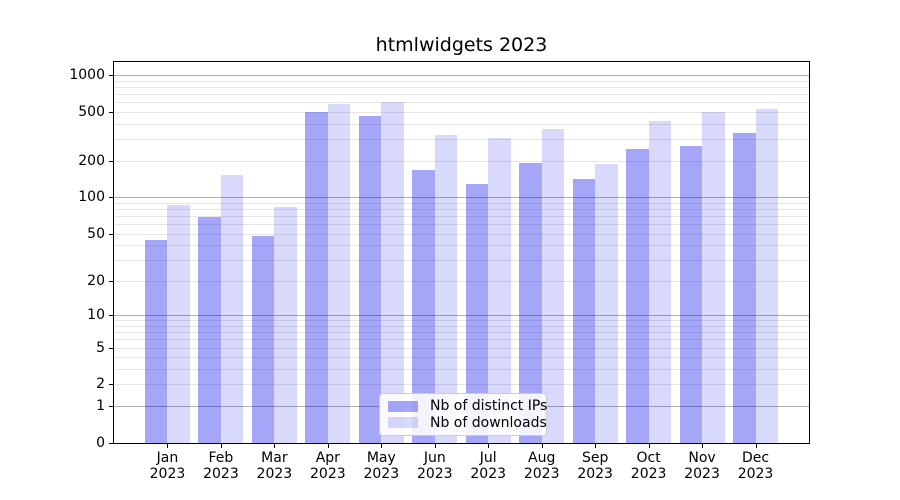 The image size is (900, 500). What do you see at coordinates (87, 75) in the screenshot?
I see `y-tick-label: 1000` at bounding box center [87, 75].